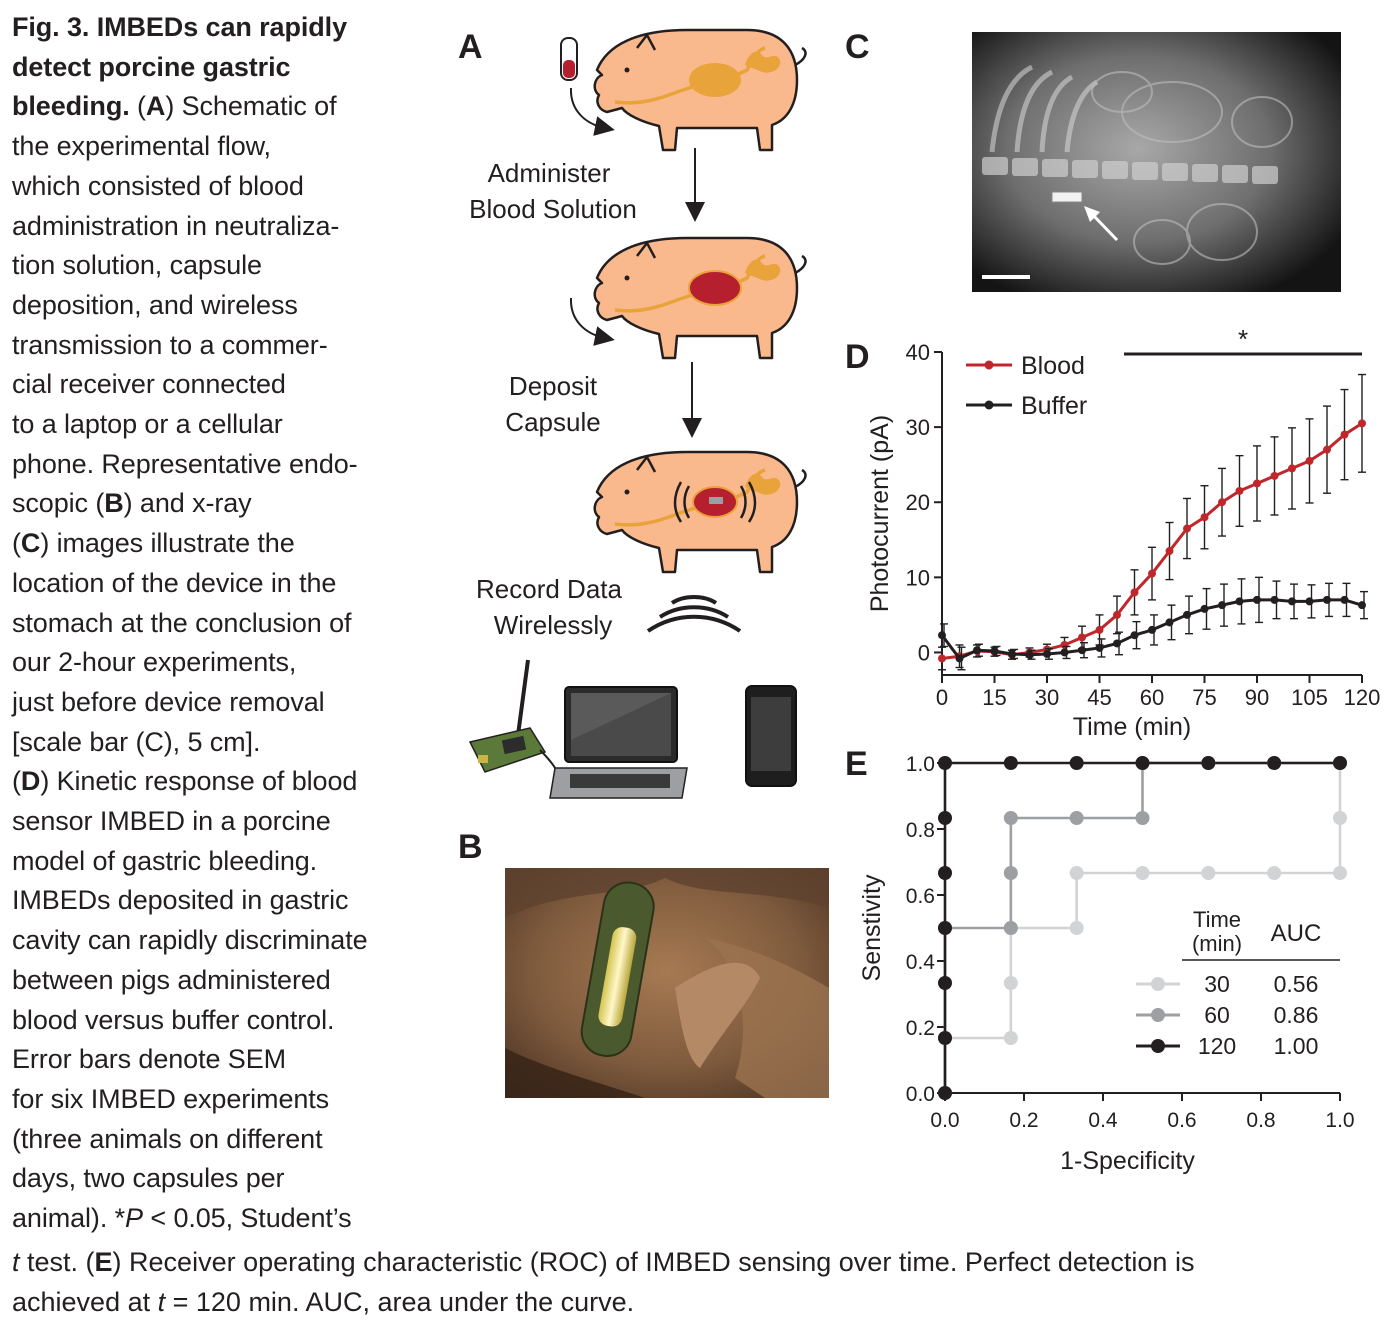  What do you see at coordinates (187, 503) in the screenshot?
I see `caption-text: ) and x-ray` at bounding box center [187, 503].